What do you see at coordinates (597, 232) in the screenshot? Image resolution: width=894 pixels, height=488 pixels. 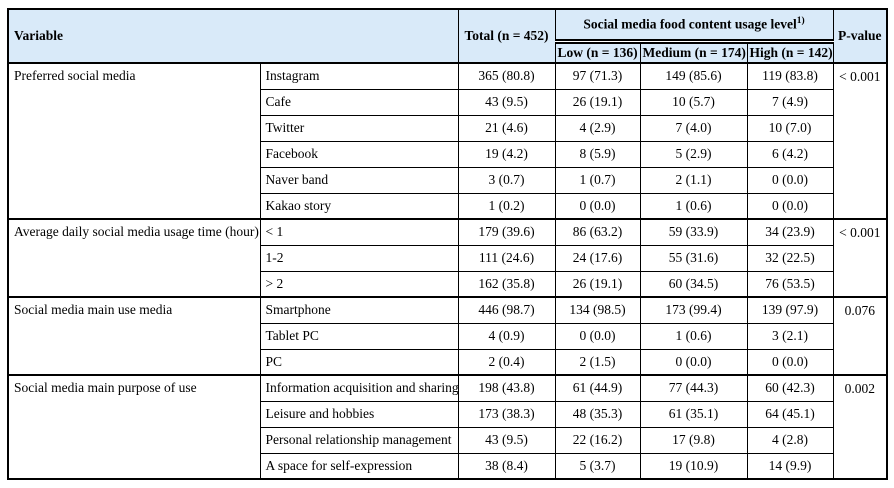 I see `low-cell: 86 (63.2)` at bounding box center [597, 232].